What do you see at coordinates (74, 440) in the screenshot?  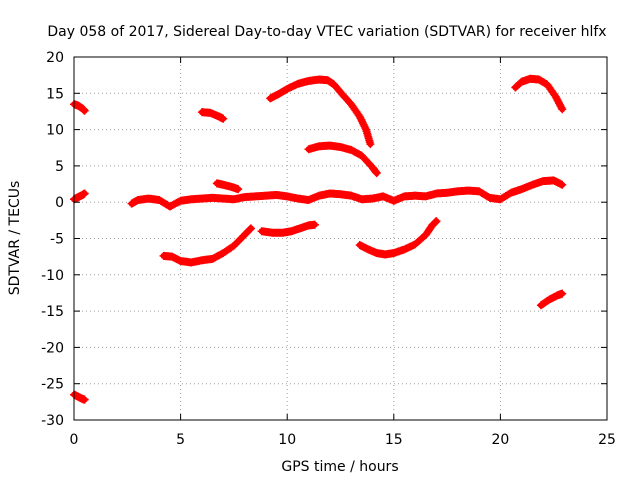 I see `x-tick-label: 0` at bounding box center [74, 440].